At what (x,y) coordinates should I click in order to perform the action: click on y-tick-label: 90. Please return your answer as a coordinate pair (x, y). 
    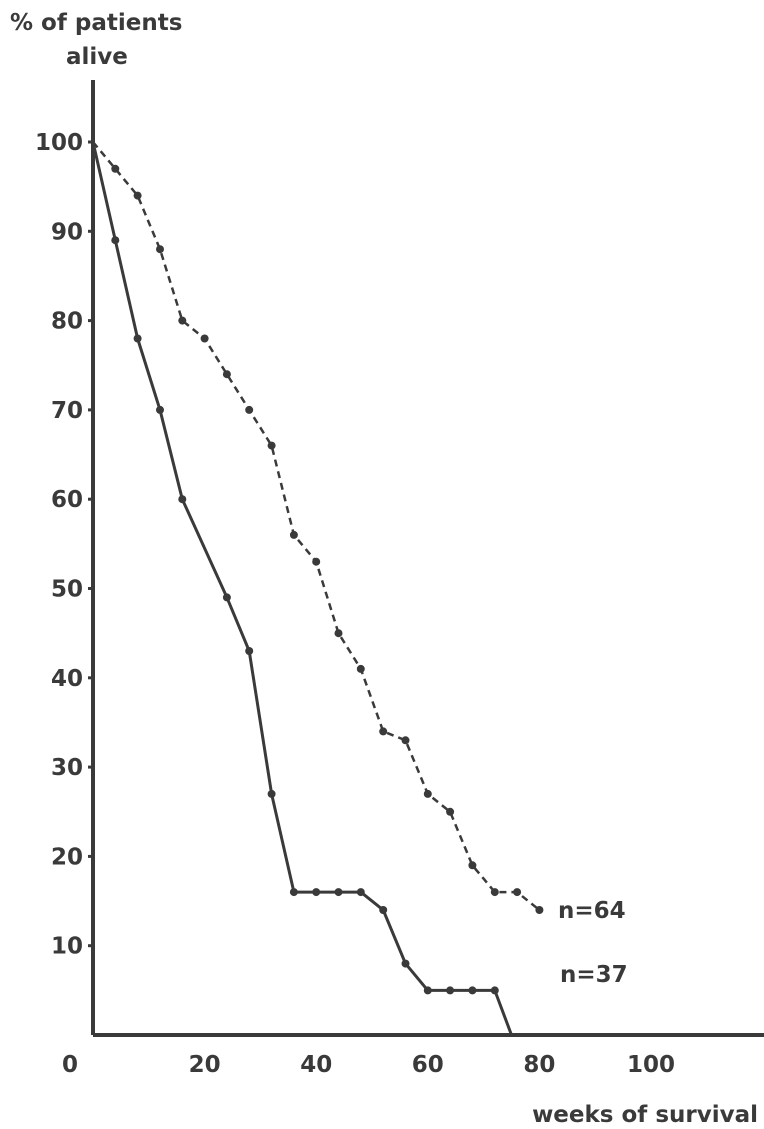
    Looking at the image, I should click on (67, 232).